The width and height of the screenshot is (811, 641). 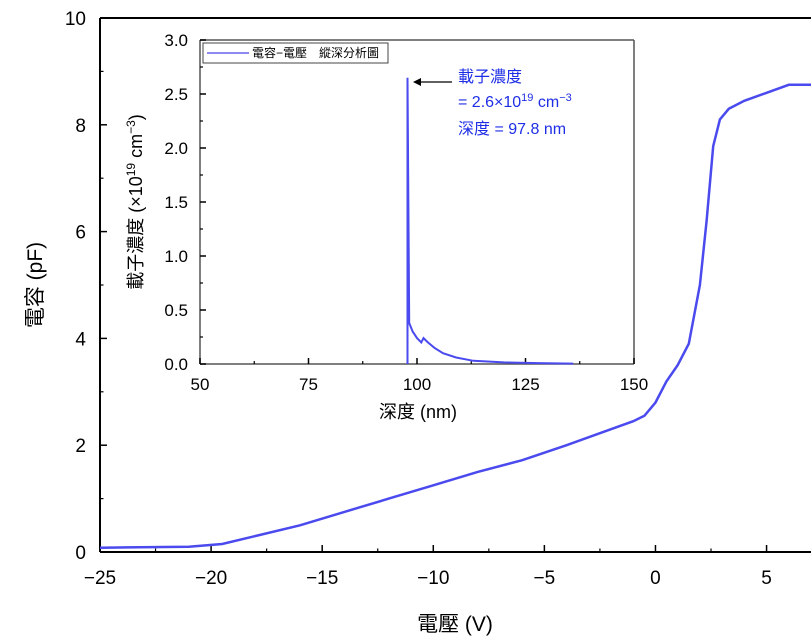 I want to click on inset-legend-box, so click(x=295, y=53).